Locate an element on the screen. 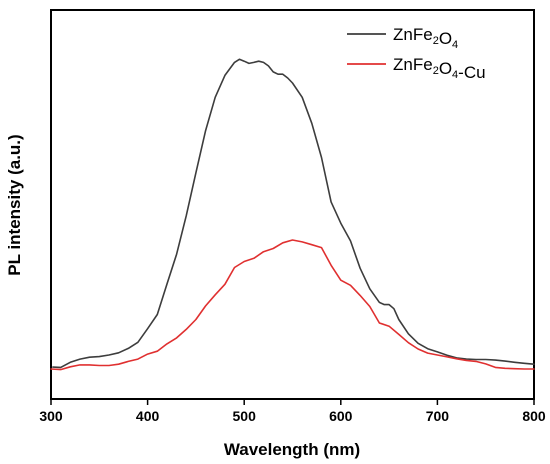 The height and width of the screenshot is (464, 550). x-axis-ticks: 300 400 500 600 700 800 is located at coordinates (292, 411).